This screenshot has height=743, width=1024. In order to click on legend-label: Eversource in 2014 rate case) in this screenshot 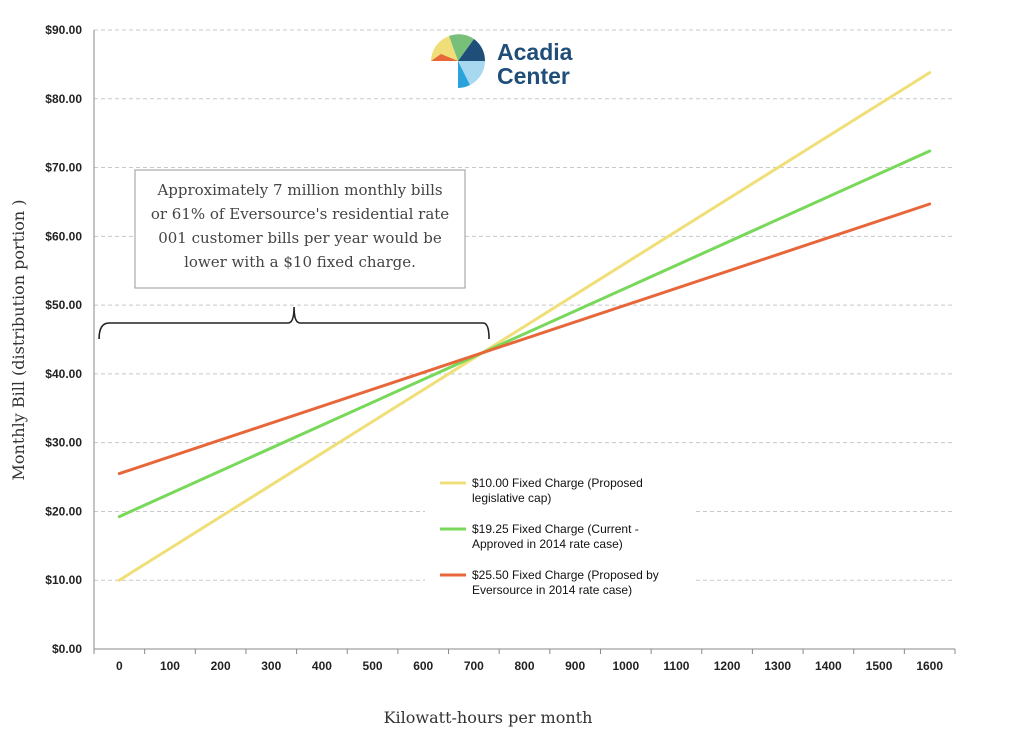, I will do `click(552, 590)`.